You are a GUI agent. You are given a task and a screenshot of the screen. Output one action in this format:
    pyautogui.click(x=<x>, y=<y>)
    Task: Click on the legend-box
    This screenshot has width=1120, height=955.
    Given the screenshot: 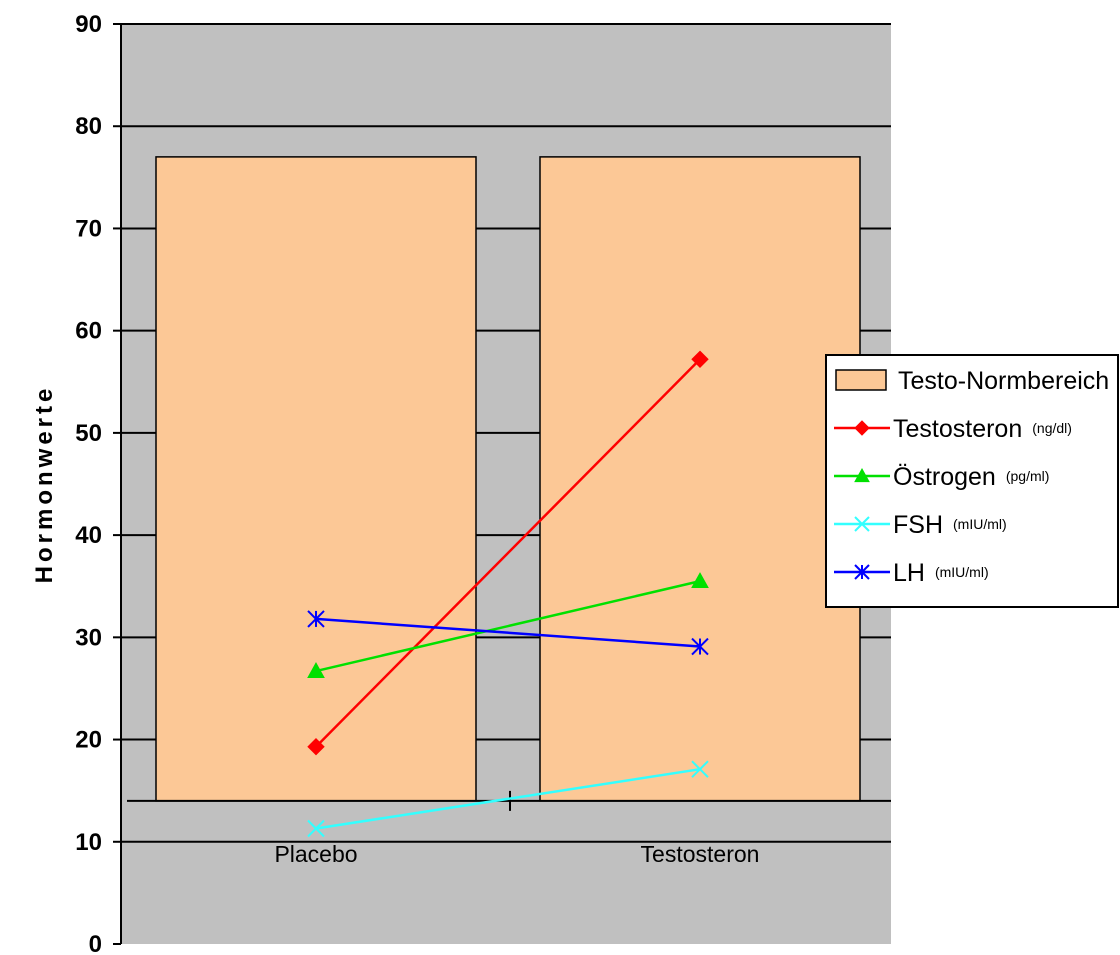 What is the action you would take?
    pyautogui.click(x=972, y=481)
    